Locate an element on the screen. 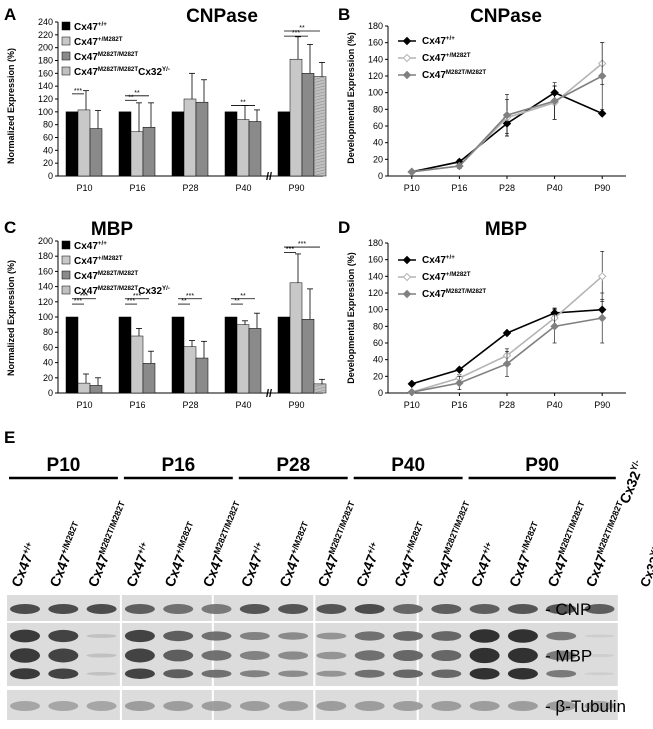 This screenshot has width=653, height=729. y-tick-label: 40 is located at coordinates (378, 360).